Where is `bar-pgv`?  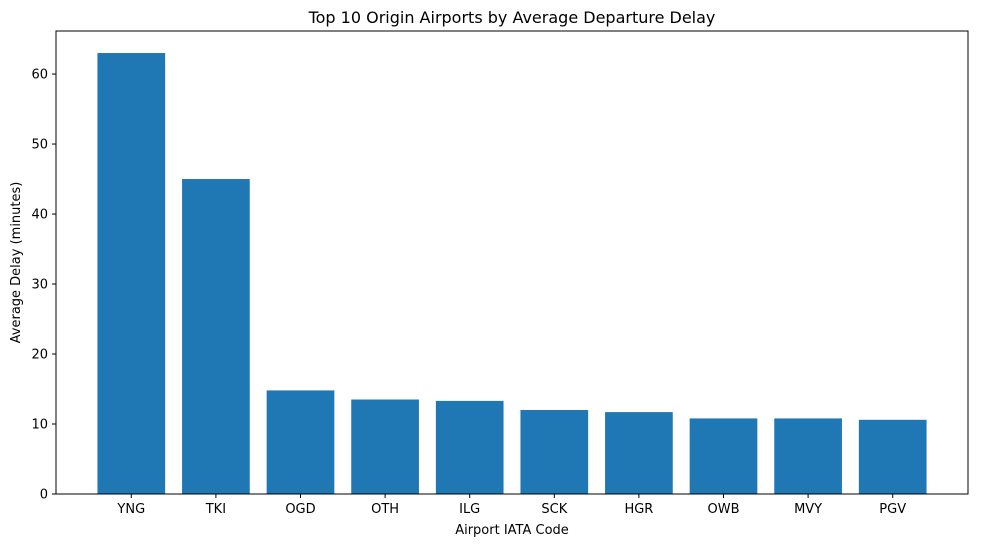
bar-pgv is located at coordinates (892, 456).